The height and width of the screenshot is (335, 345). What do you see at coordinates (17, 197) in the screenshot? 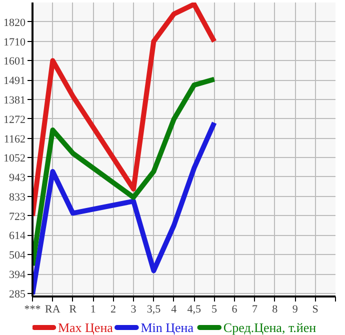
I see `y-tick-label: 833` at bounding box center [17, 197].